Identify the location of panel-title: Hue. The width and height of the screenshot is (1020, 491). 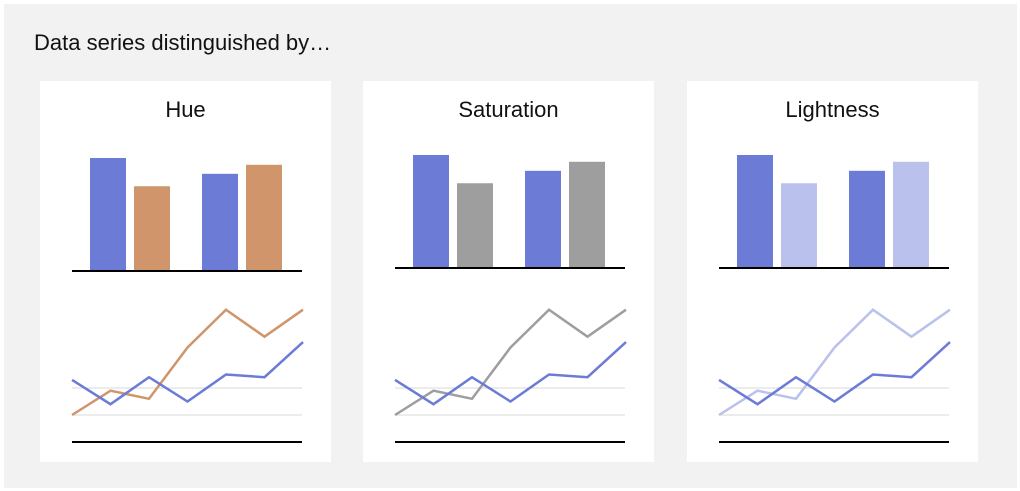
(185, 109).